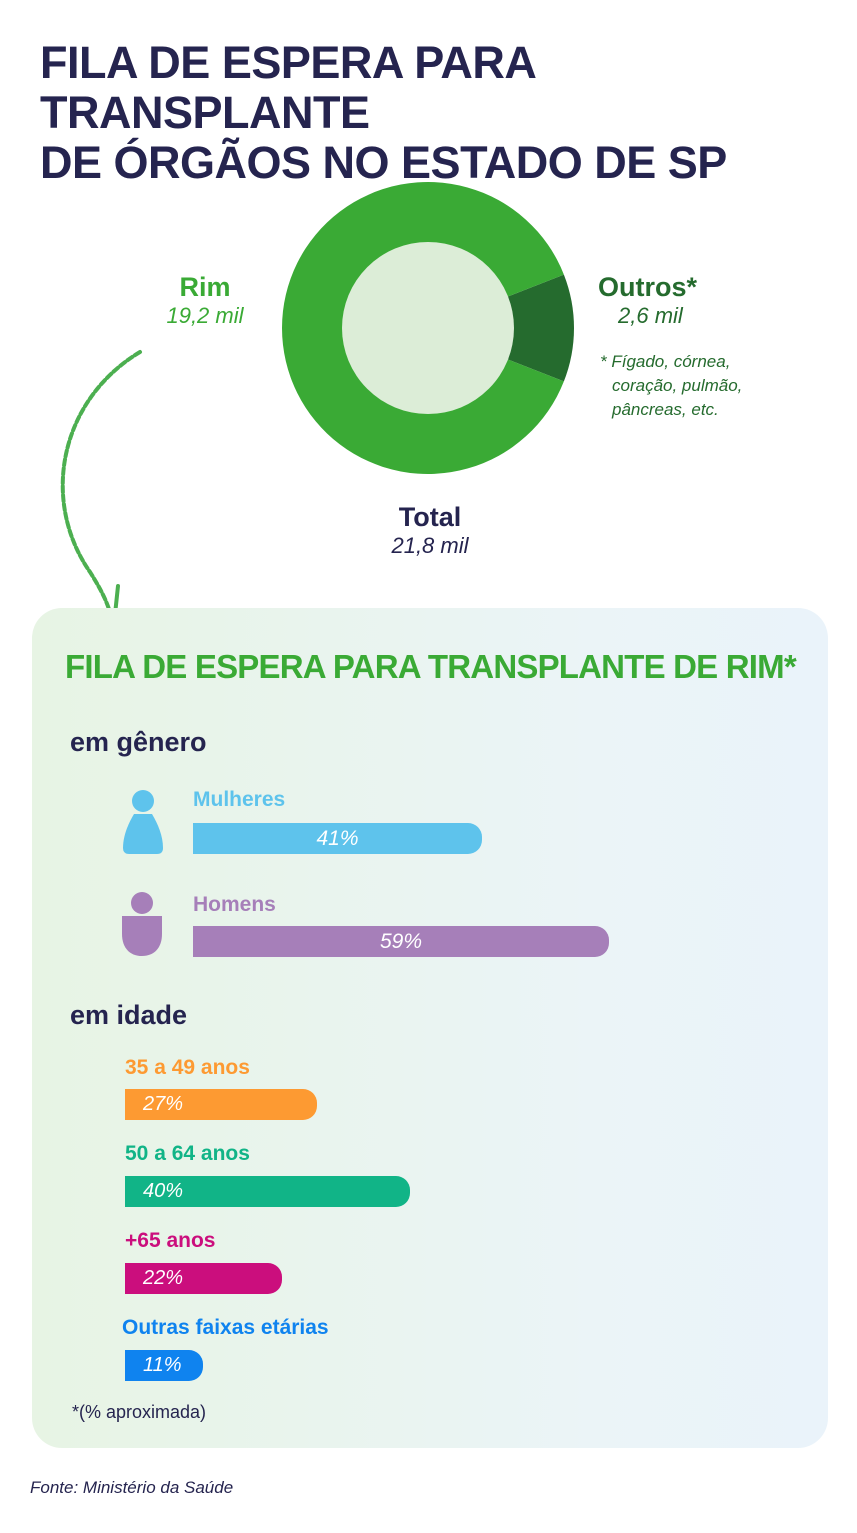 The width and height of the screenshot is (857, 1533). What do you see at coordinates (163, 1191) in the screenshot?
I see `age-bar-value-50-64: 40%` at bounding box center [163, 1191].